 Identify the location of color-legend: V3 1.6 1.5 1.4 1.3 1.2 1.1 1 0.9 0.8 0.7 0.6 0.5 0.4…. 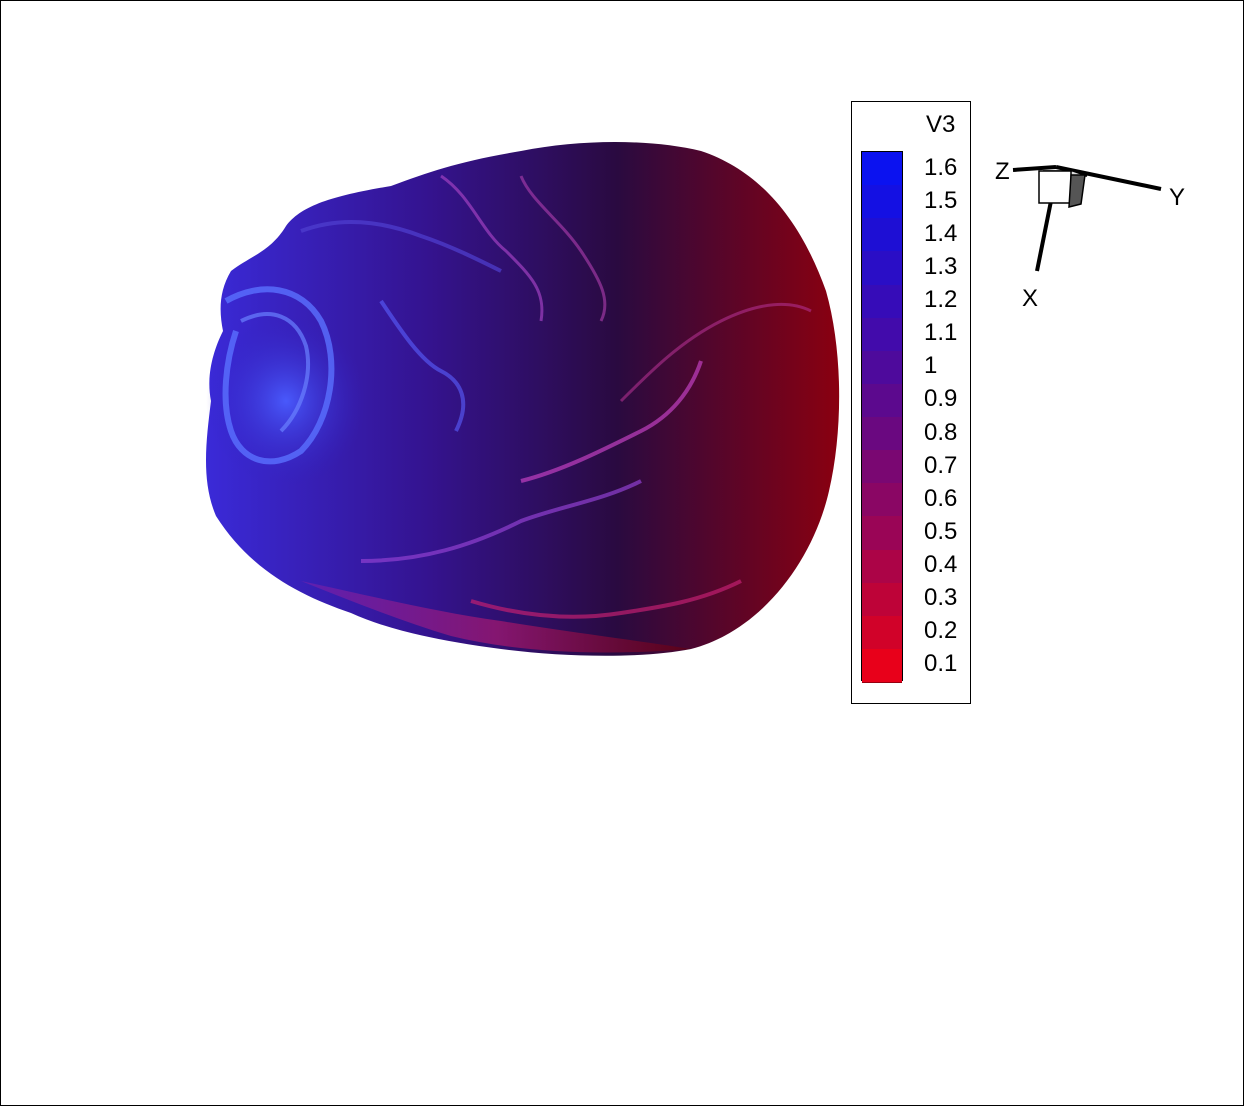
(911, 402).